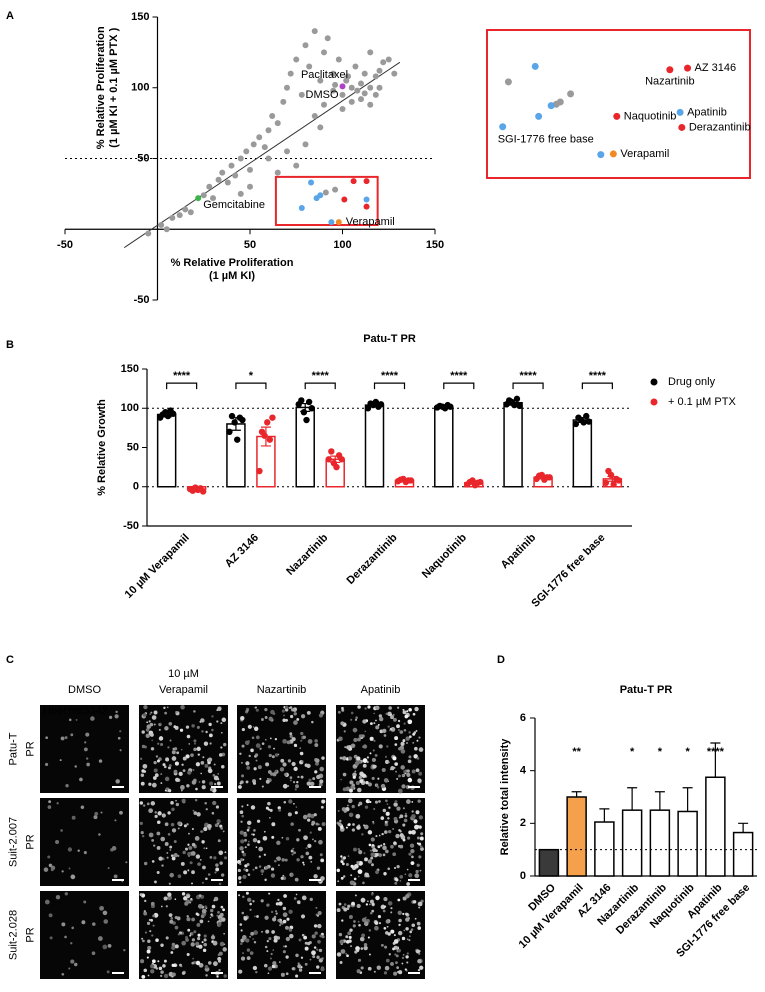 The image size is (765, 992). What do you see at coordinates (183, 748) in the screenshot?
I see `micrograph` at bounding box center [183, 748].